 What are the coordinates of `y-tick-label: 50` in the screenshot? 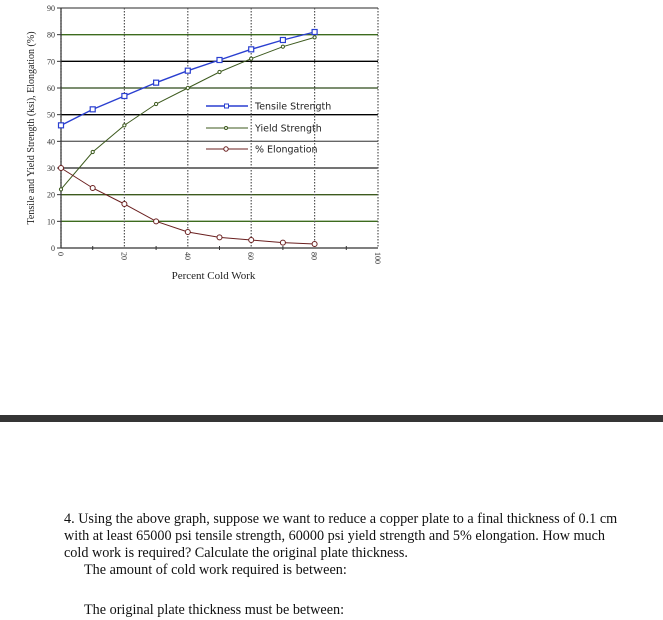 It's located at (51, 115).